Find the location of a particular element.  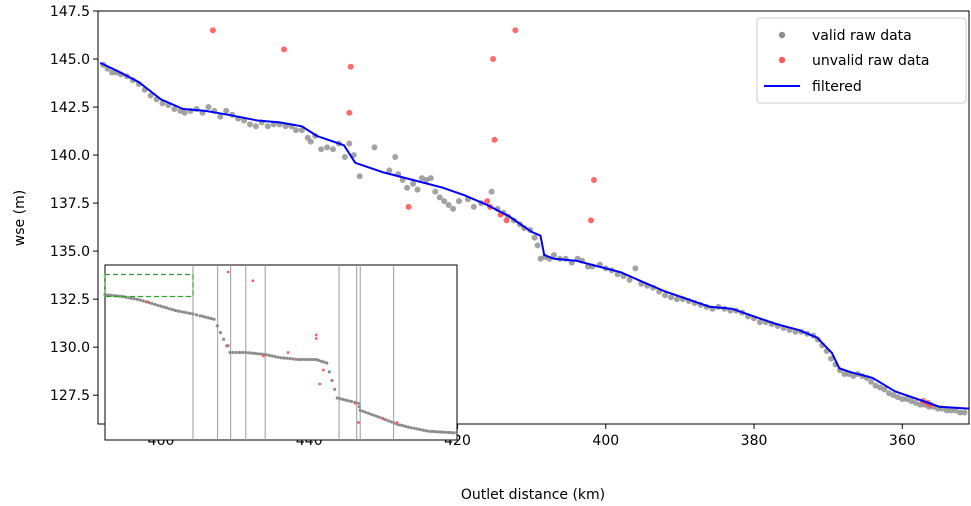

x-tick-label: 380 is located at coordinates (754, 441).